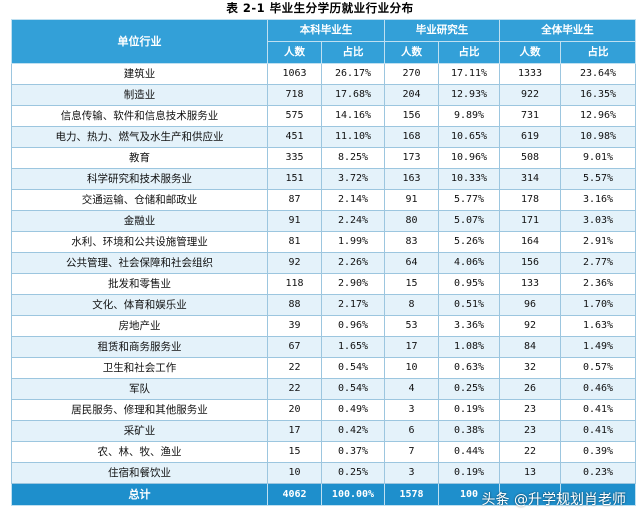  I want to click on table-cell: 0.38%, so click(469, 431).